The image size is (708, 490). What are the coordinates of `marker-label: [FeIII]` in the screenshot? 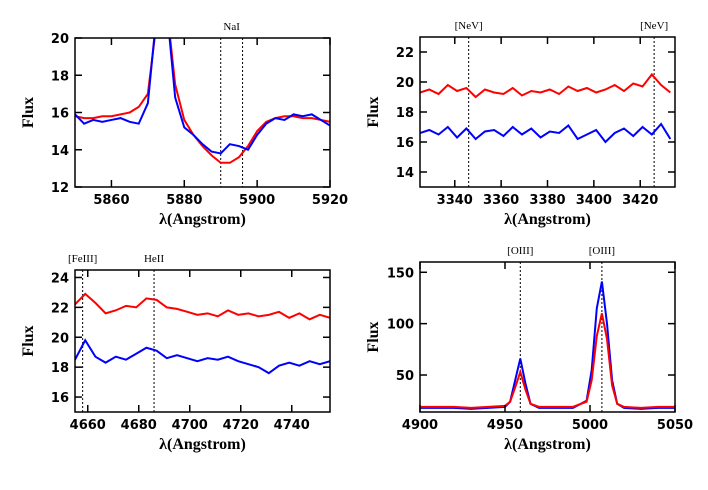 It's located at (82, 259).